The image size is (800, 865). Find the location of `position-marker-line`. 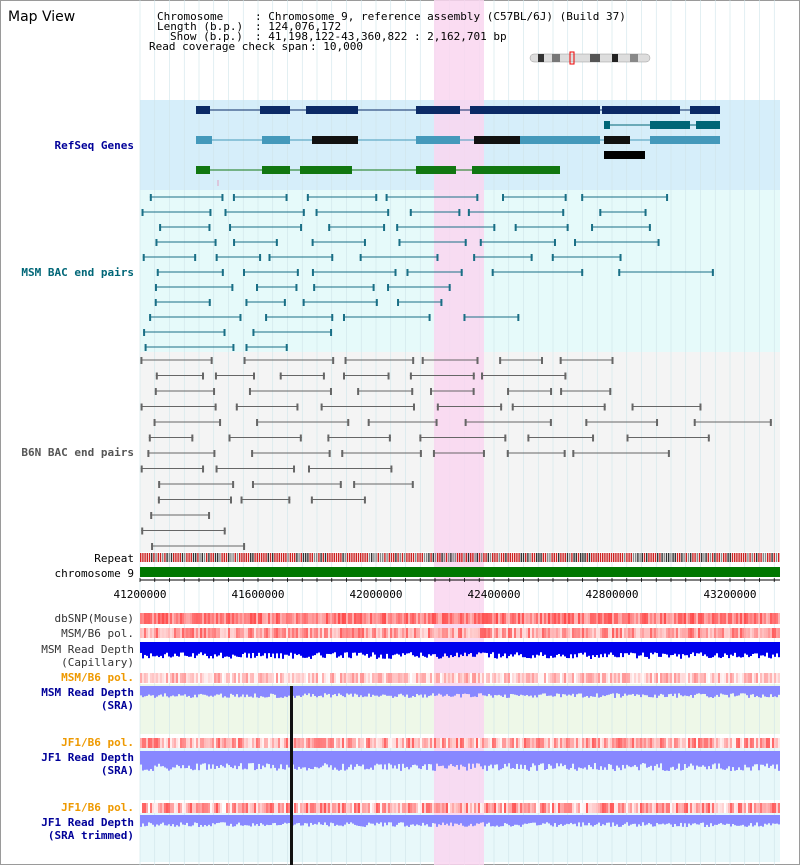

position-marker-line is located at coordinates (291, 775).